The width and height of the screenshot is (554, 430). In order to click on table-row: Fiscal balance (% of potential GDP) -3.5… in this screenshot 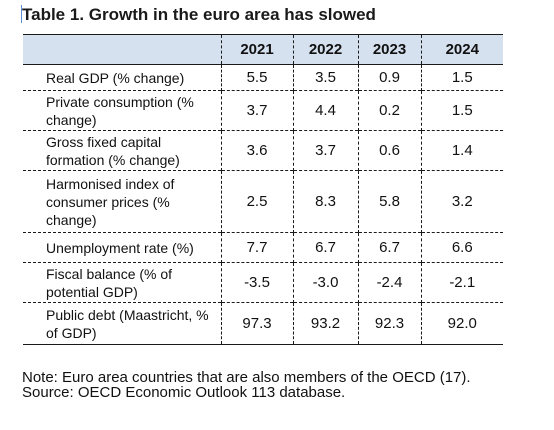, I will do `click(263, 282)`.